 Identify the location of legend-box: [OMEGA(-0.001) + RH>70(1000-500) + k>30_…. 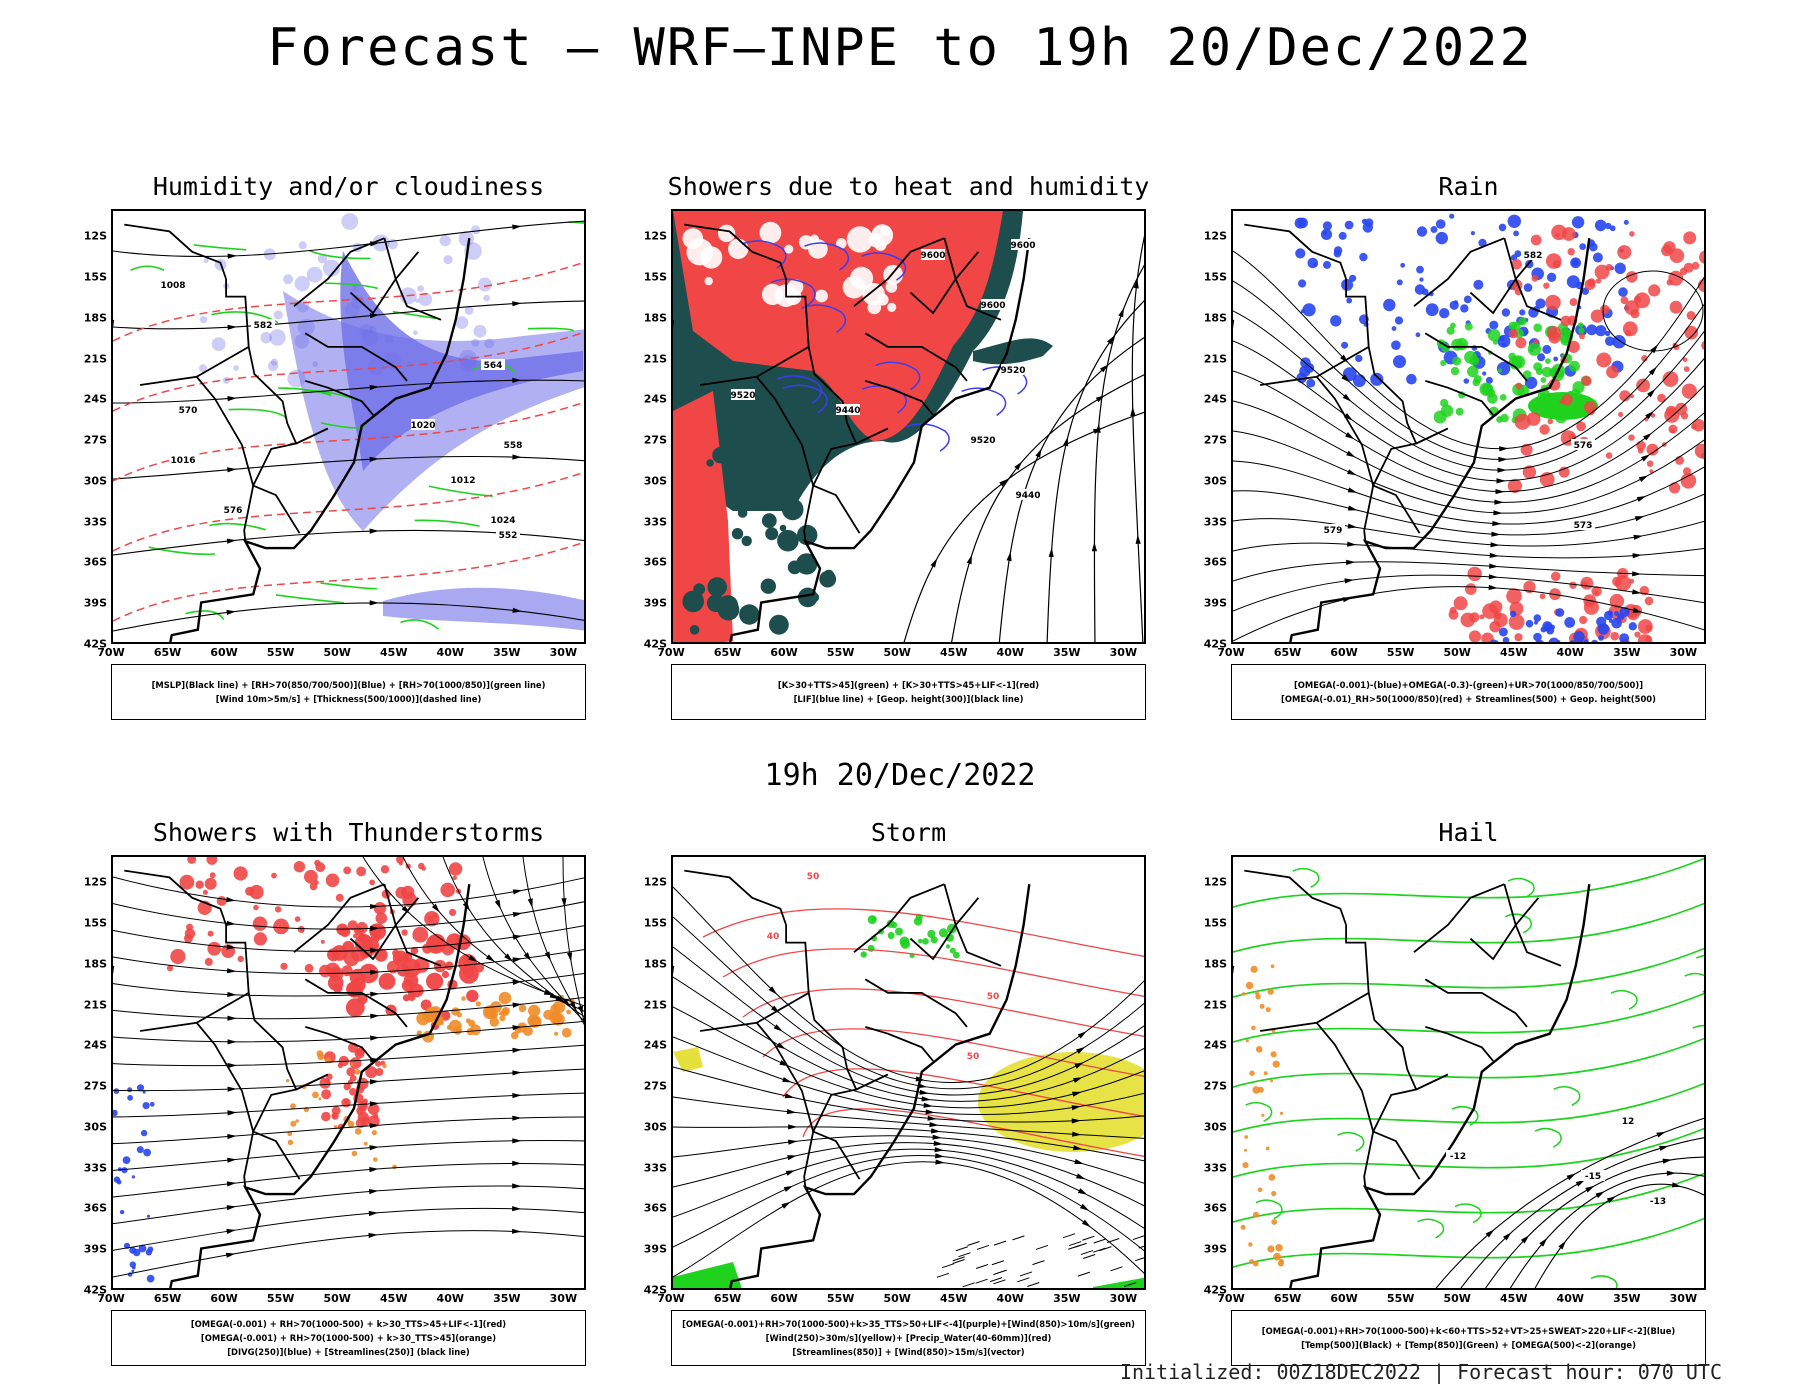
(348, 1338).